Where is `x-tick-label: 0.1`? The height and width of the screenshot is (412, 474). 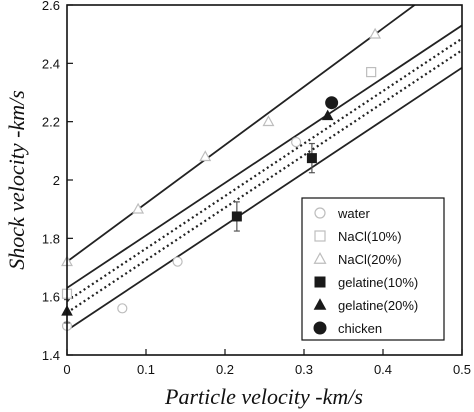
x-tick-label: 0.1 is located at coordinates (146, 369).